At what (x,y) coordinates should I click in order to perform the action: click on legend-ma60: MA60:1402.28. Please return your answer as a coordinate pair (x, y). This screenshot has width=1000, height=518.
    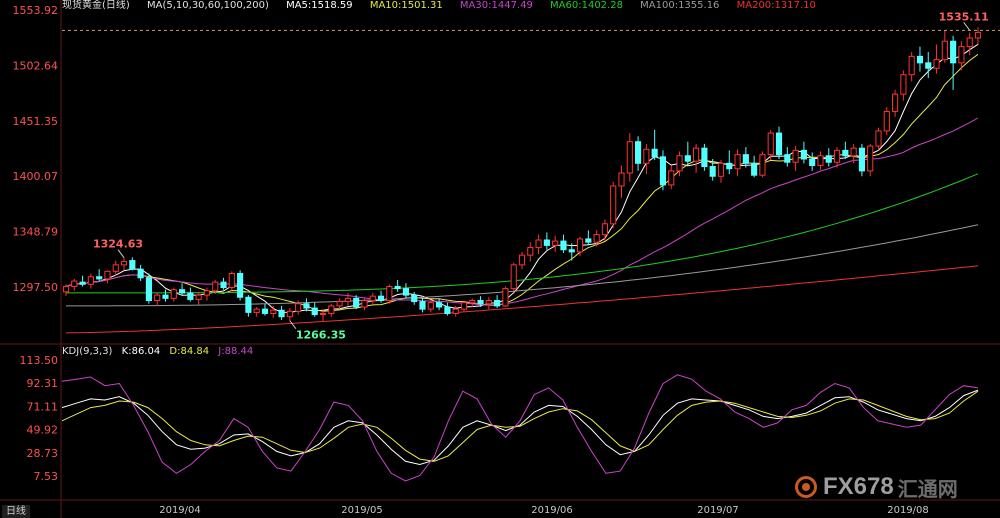
    Looking at the image, I should click on (586, 5).